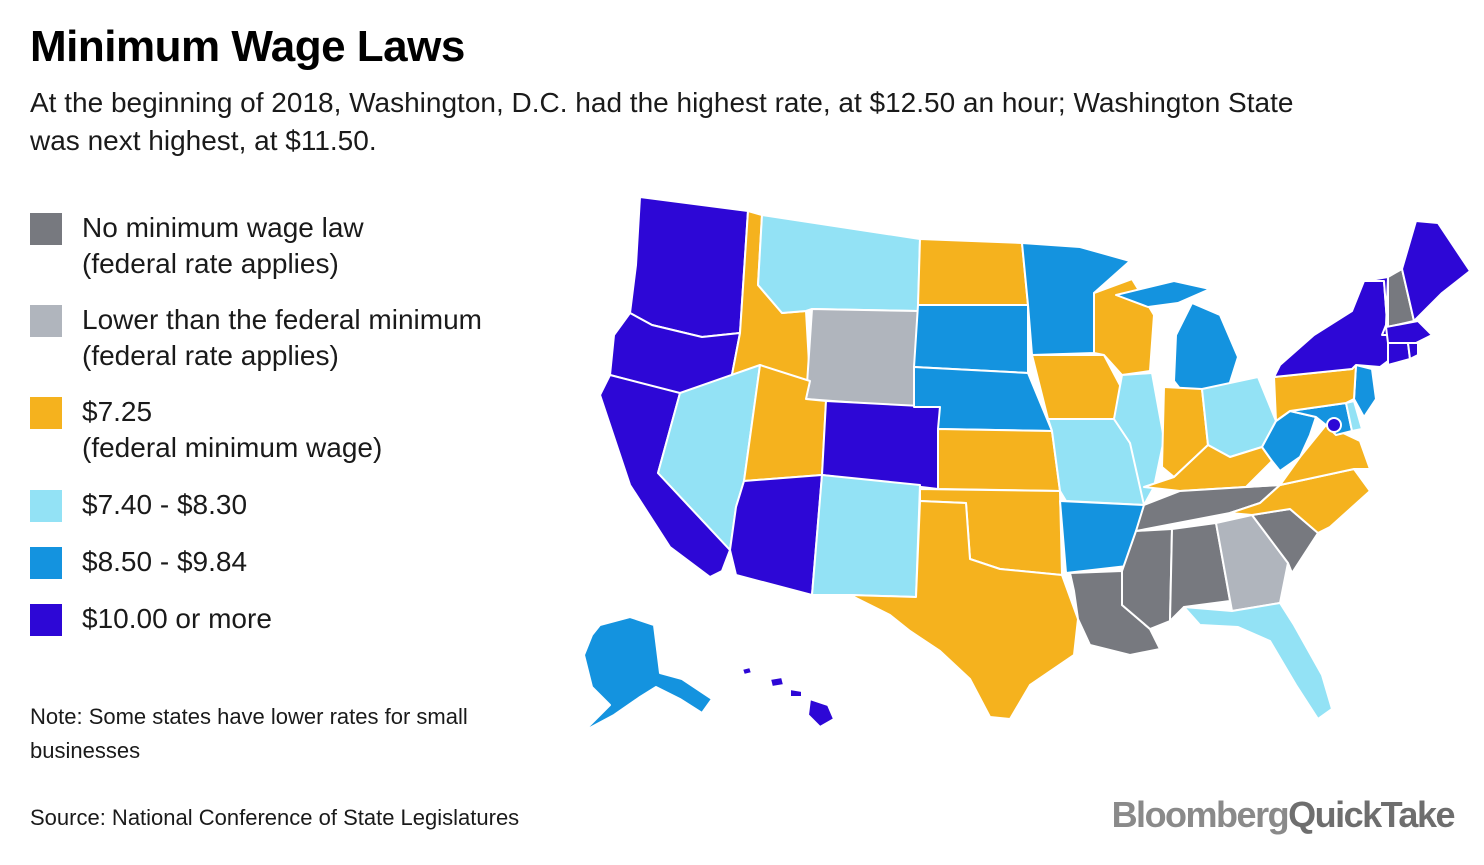  Describe the element at coordinates (689, 267) in the screenshot. I see `state-wa` at that location.